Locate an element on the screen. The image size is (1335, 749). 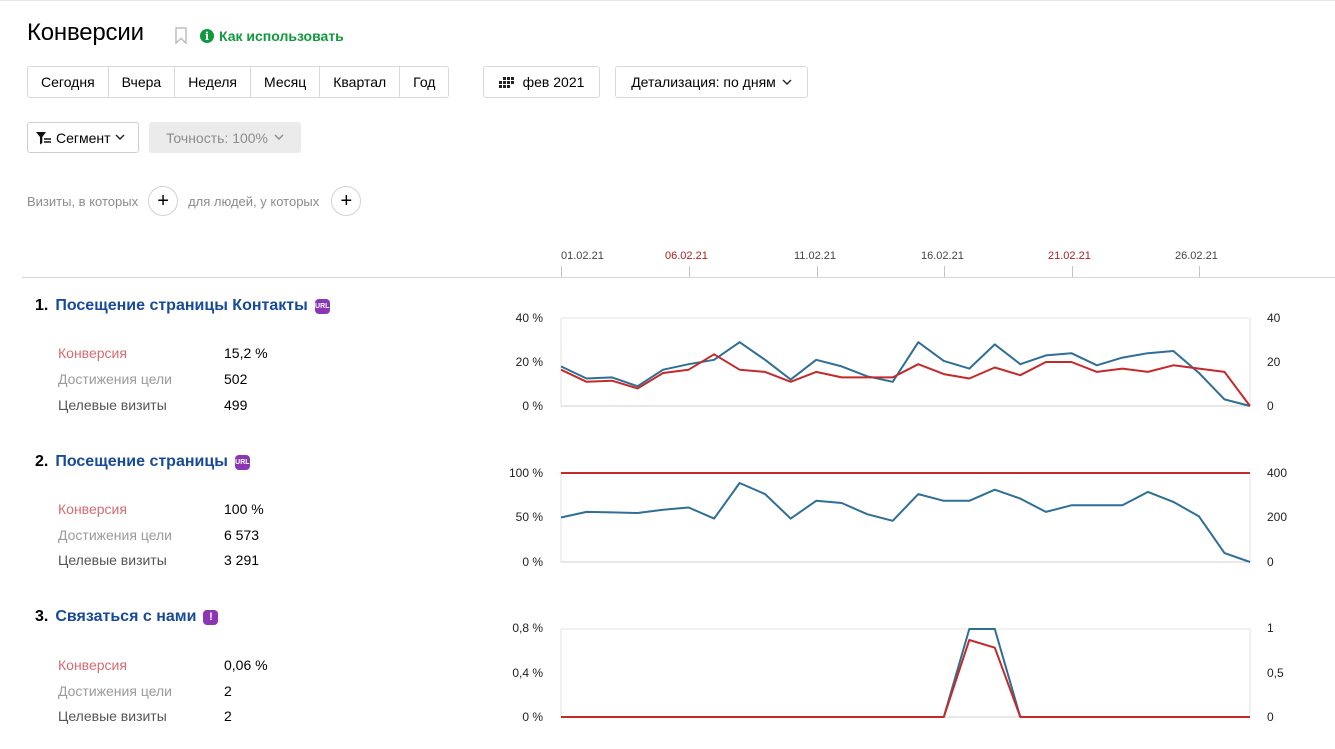
accuracy-dropdown: Точность: 100% is located at coordinates (225, 137).